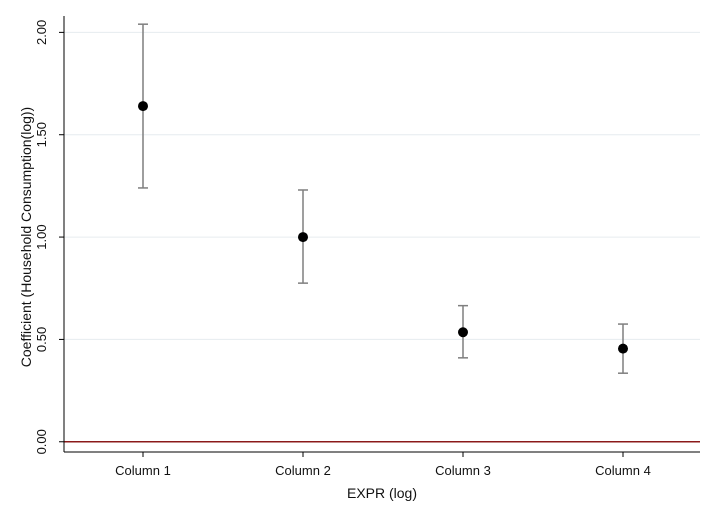 The image size is (720, 524). What do you see at coordinates (303, 470) in the screenshot?
I see `x-tick-label: Column 2` at bounding box center [303, 470].